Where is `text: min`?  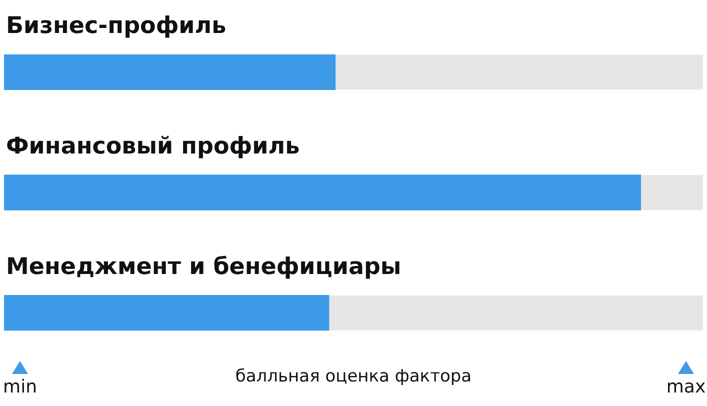
text: min is located at coordinates (20, 387).